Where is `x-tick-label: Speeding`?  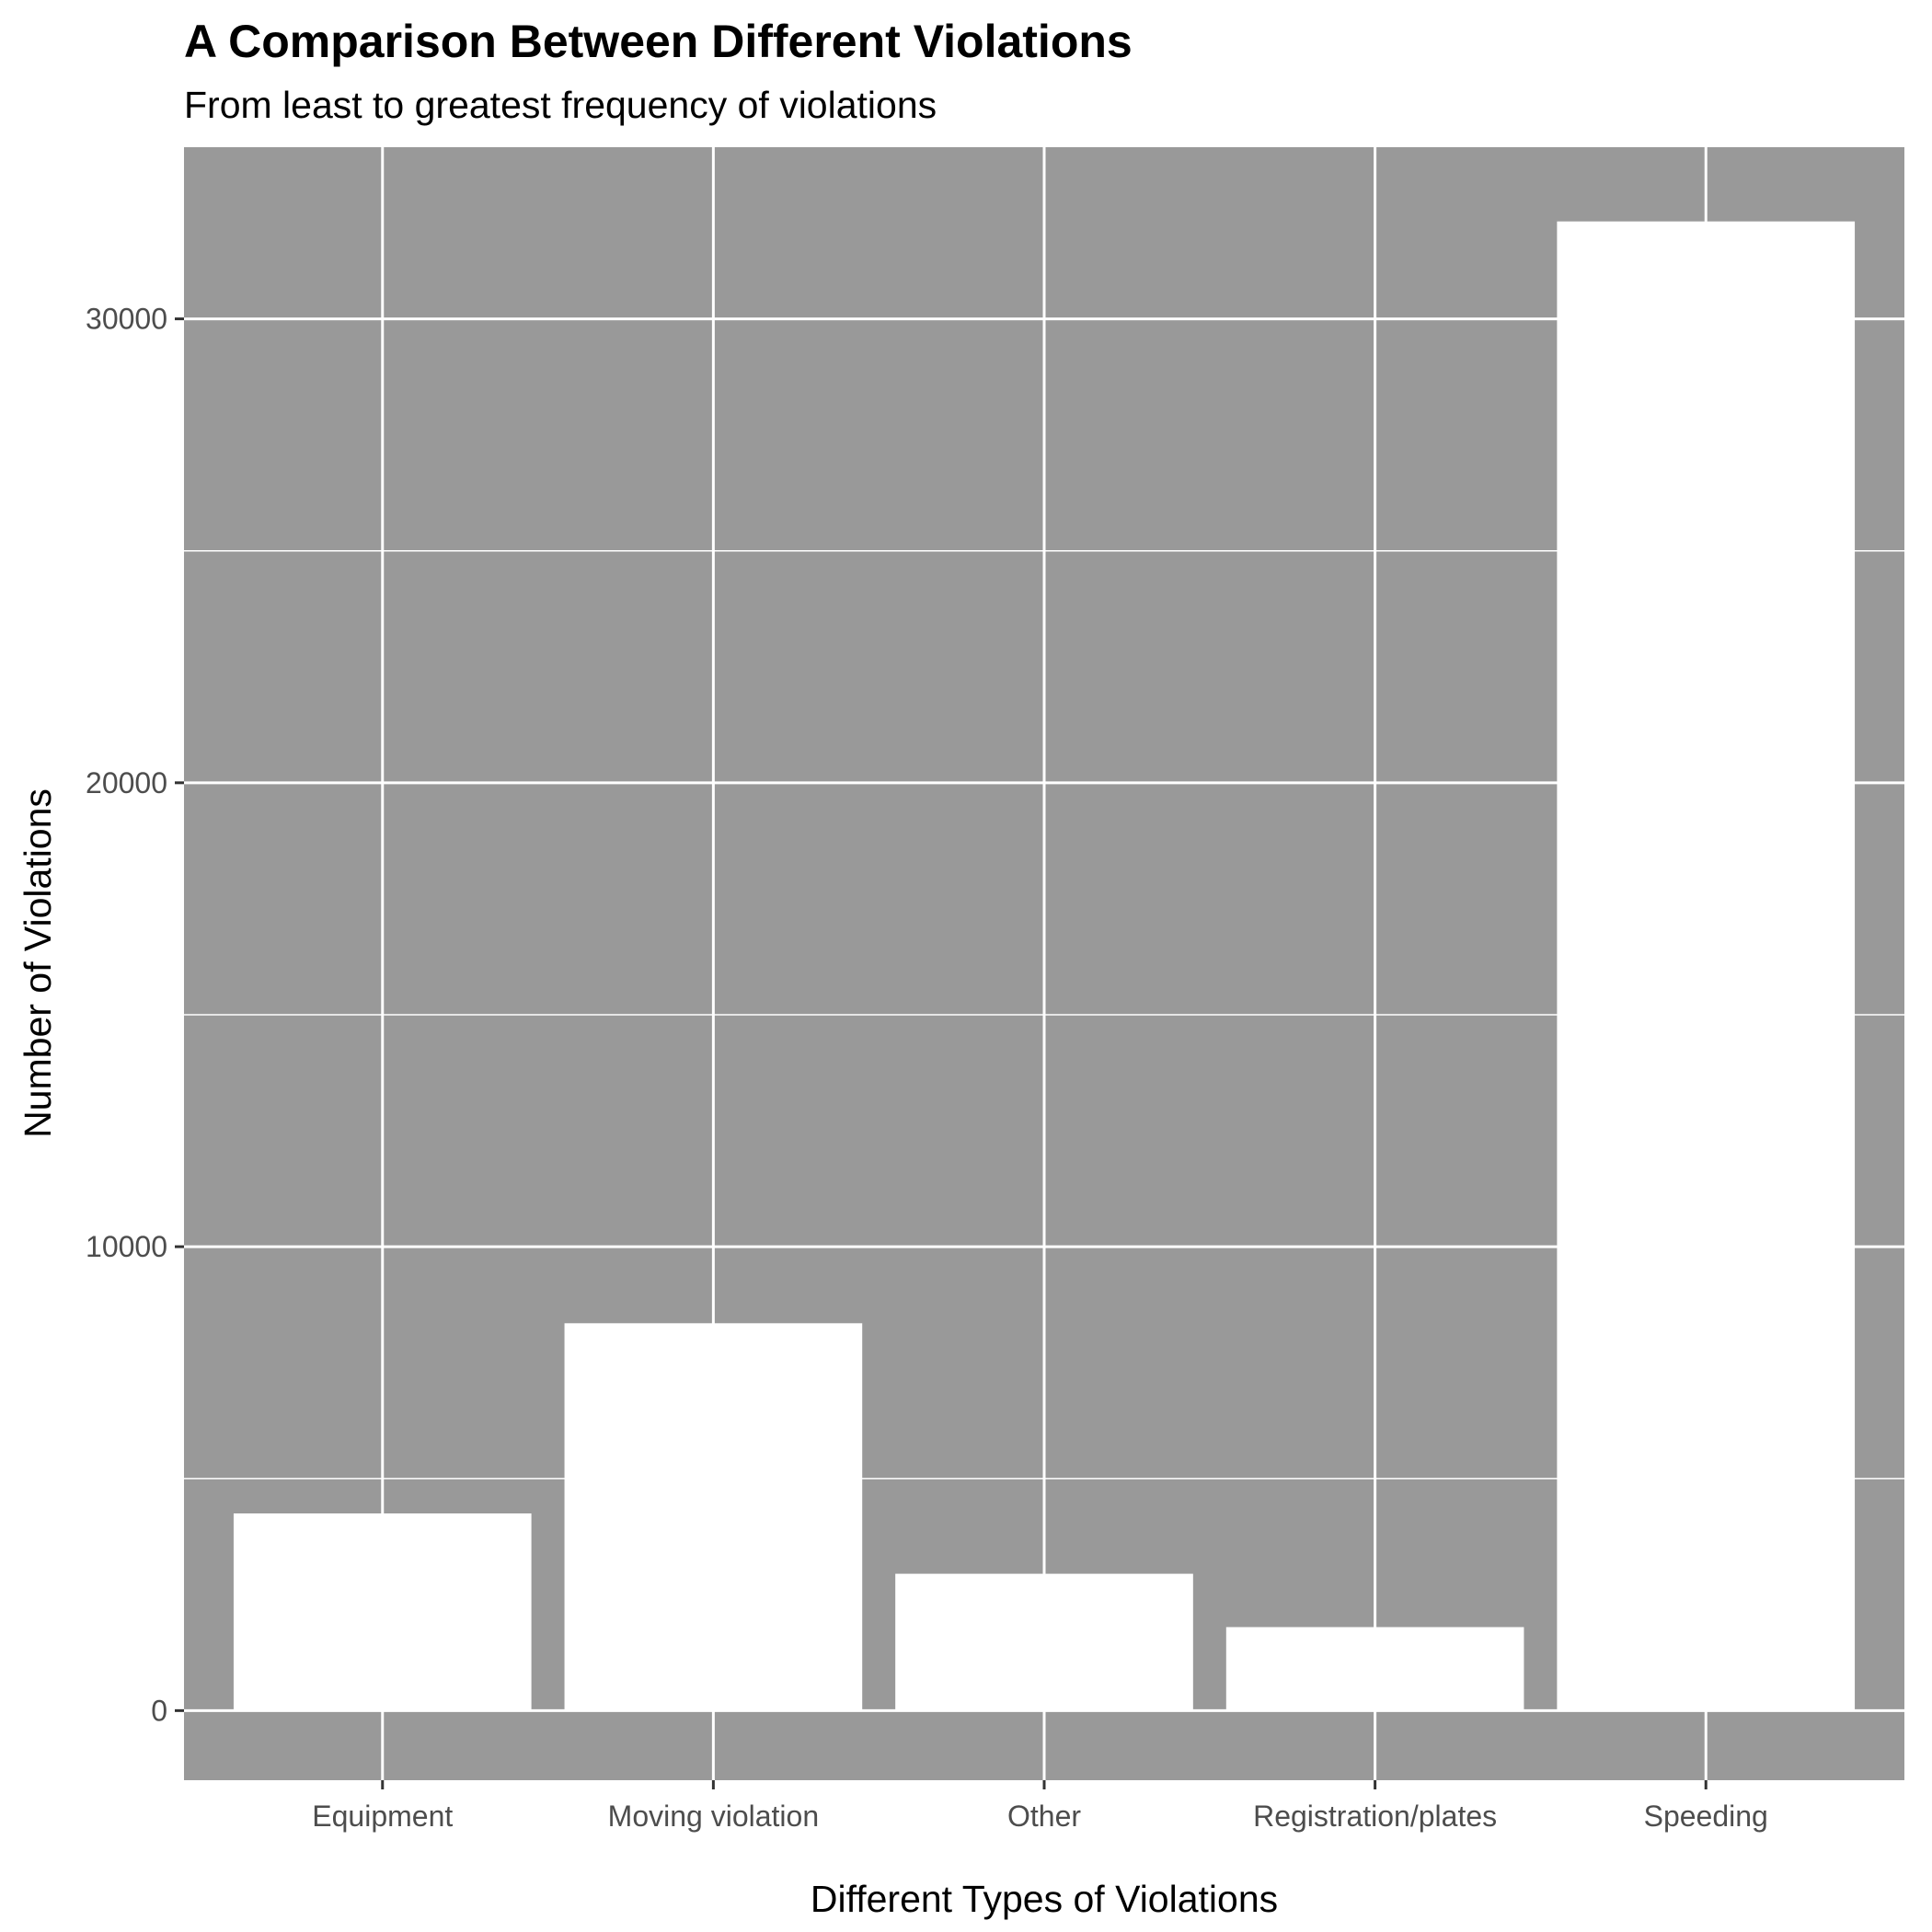
x-tick-label: Speeding is located at coordinates (1706, 1816).